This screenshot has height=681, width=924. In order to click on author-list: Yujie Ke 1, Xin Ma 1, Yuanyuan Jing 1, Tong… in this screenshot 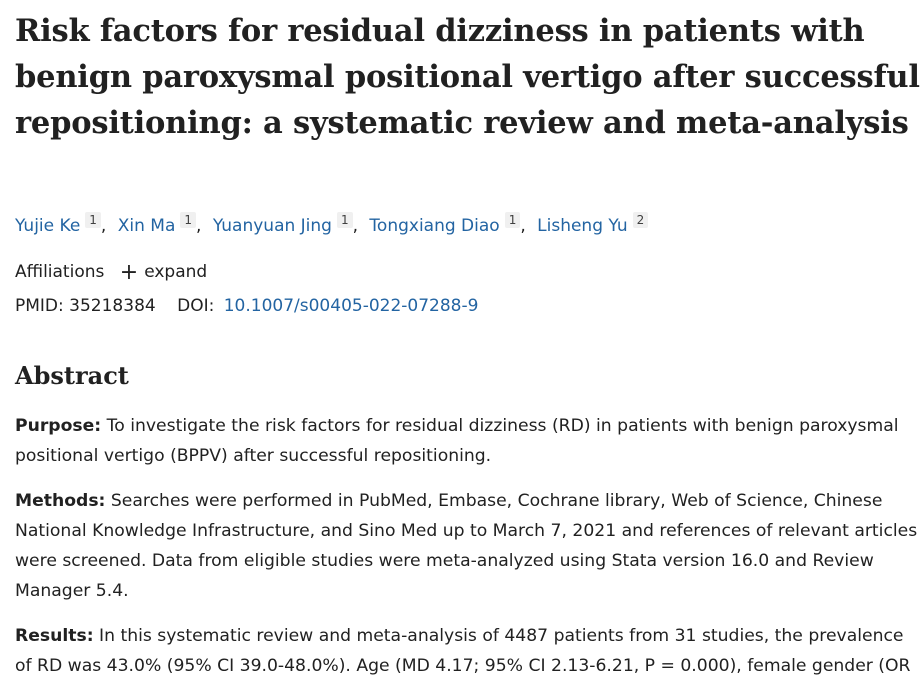, I will do `click(332, 226)`.